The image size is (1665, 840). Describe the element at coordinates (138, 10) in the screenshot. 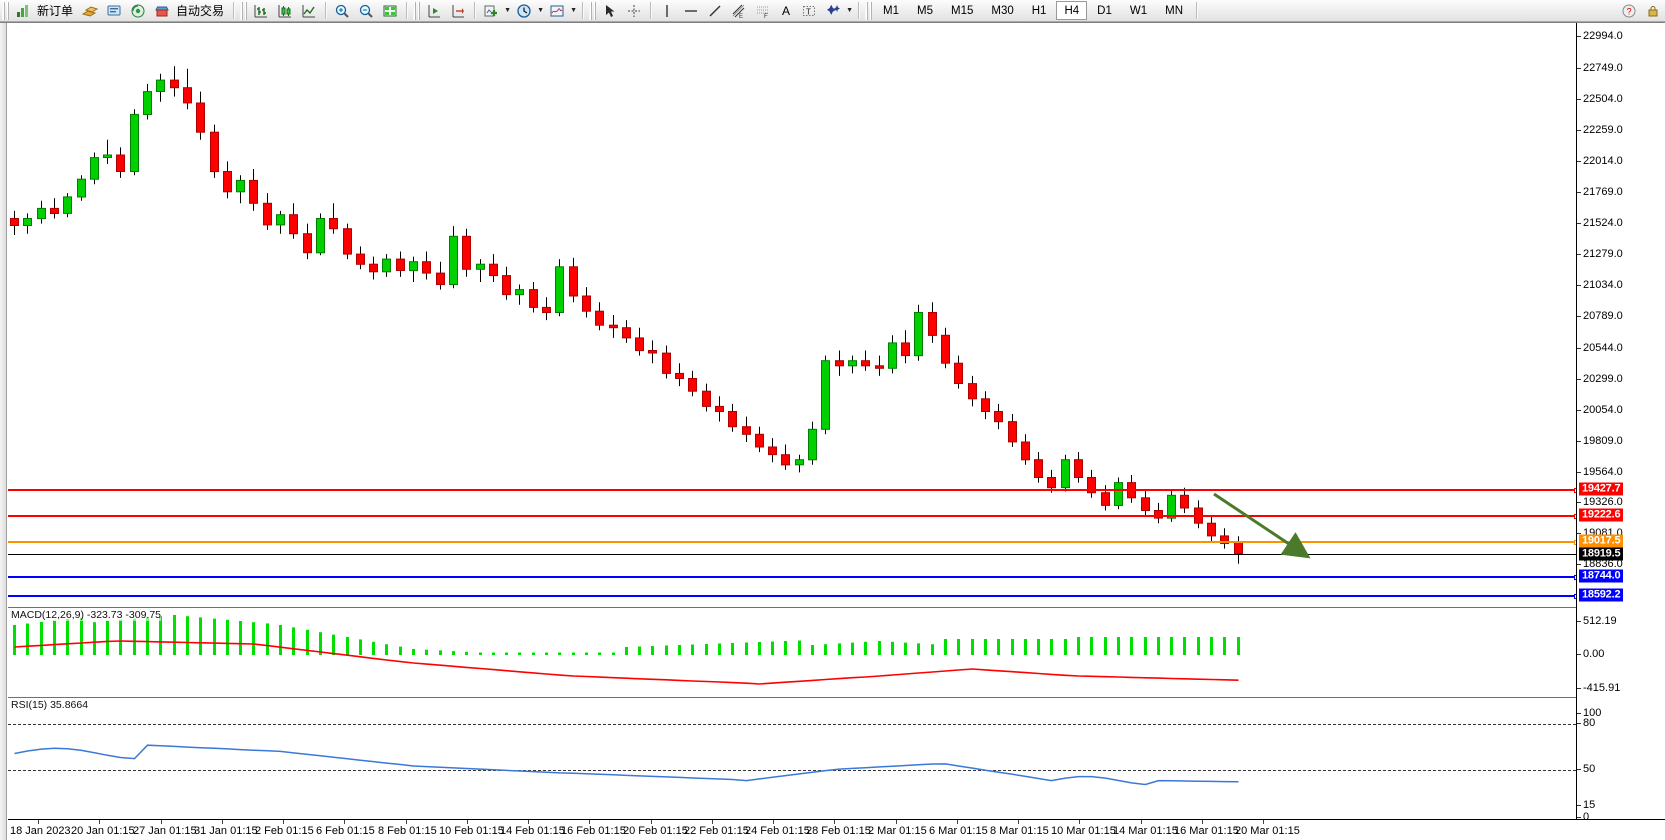

I see `signals-icon` at that location.